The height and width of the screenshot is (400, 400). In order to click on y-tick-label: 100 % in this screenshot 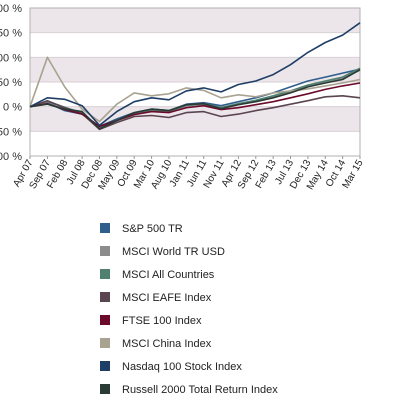, I will do `click(11, 58)`.